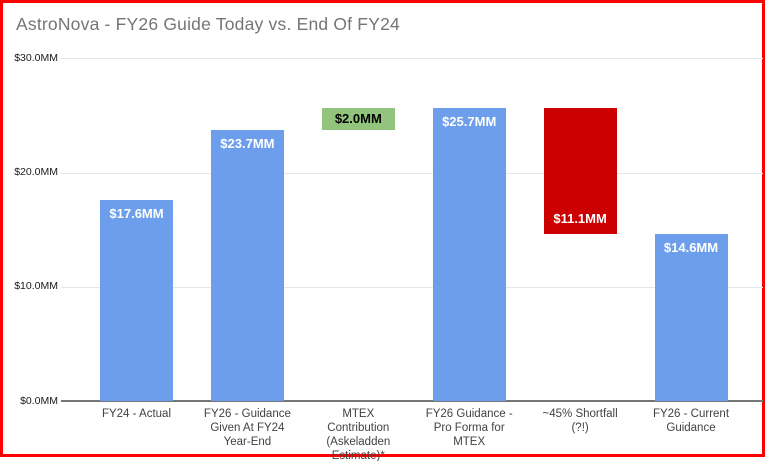  I want to click on bar-value-label: $14.6MM, so click(691, 248).